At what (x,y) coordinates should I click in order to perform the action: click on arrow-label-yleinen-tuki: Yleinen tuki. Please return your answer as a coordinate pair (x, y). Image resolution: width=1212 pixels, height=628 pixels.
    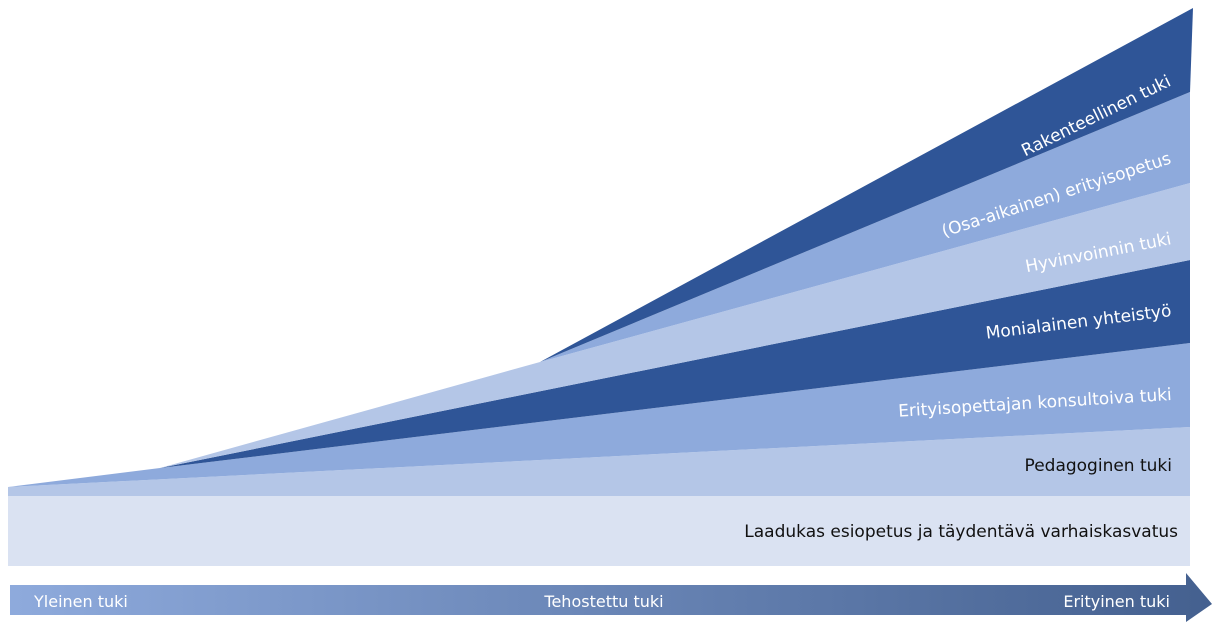
    Looking at the image, I should click on (80, 601).